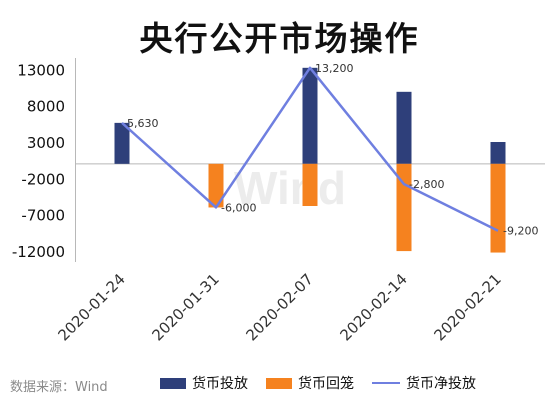 Image resolution: width=559 pixels, height=408 pixels. I want to click on x-tick-label: 2020-01-24, so click(91, 307).